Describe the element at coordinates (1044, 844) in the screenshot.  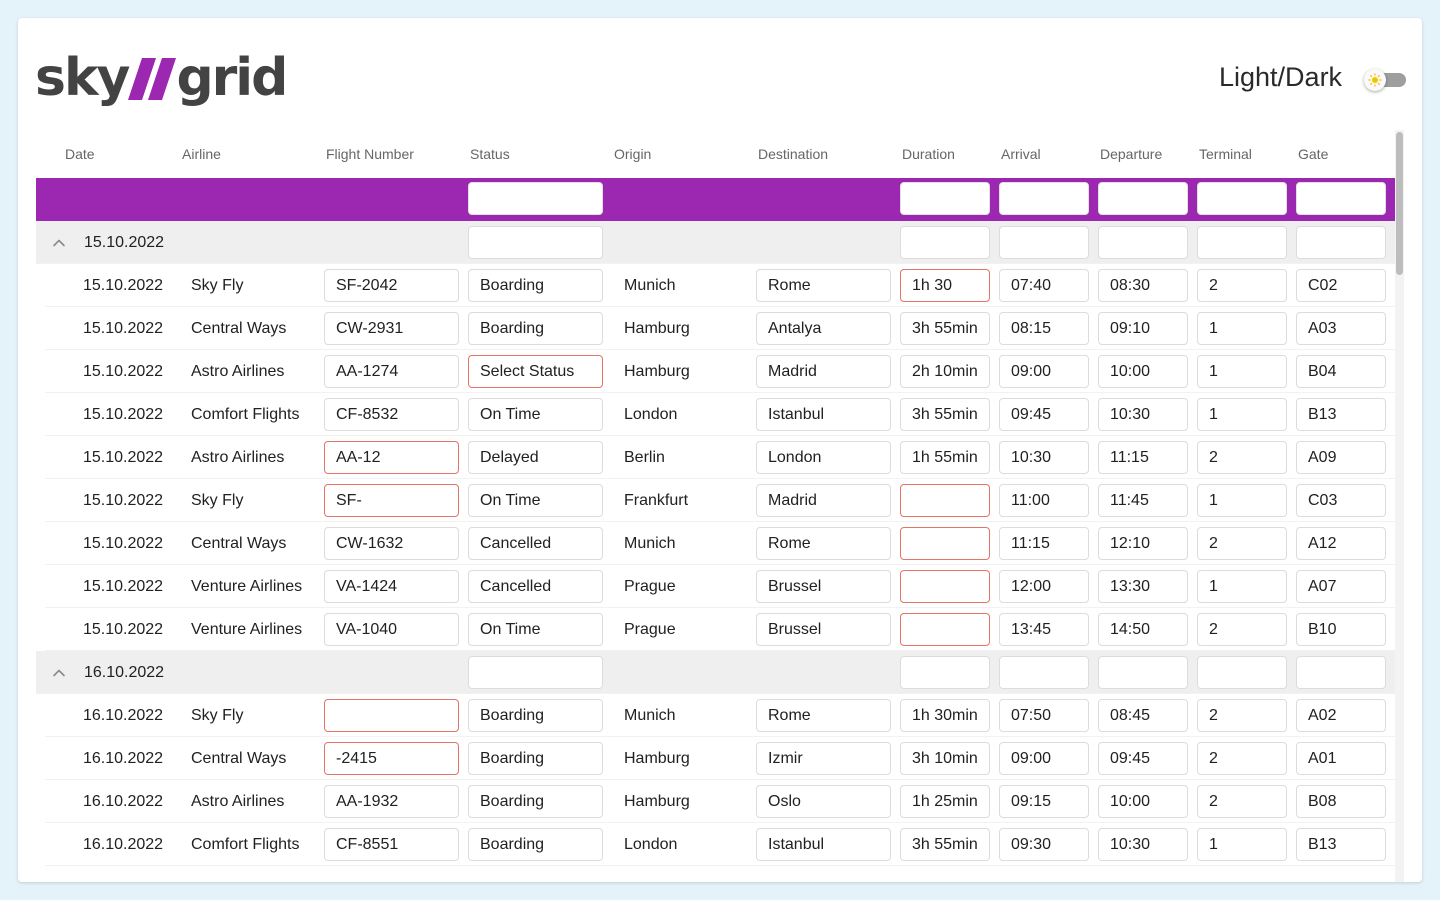
I see `arrival-cell-input: 09:30` at that location.